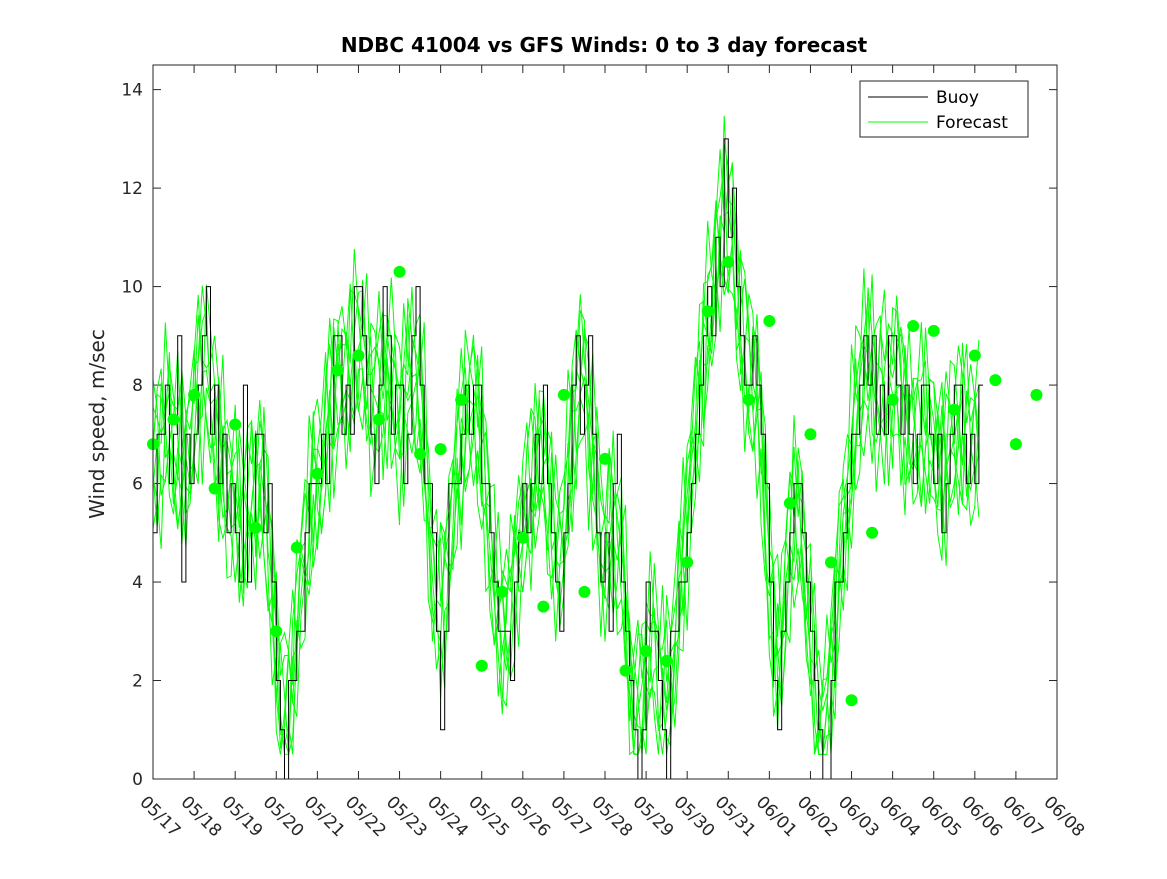 This screenshot has height=879, width=1167. What do you see at coordinates (137, 386) in the screenshot?
I see `y-tick-label: 8` at bounding box center [137, 386].